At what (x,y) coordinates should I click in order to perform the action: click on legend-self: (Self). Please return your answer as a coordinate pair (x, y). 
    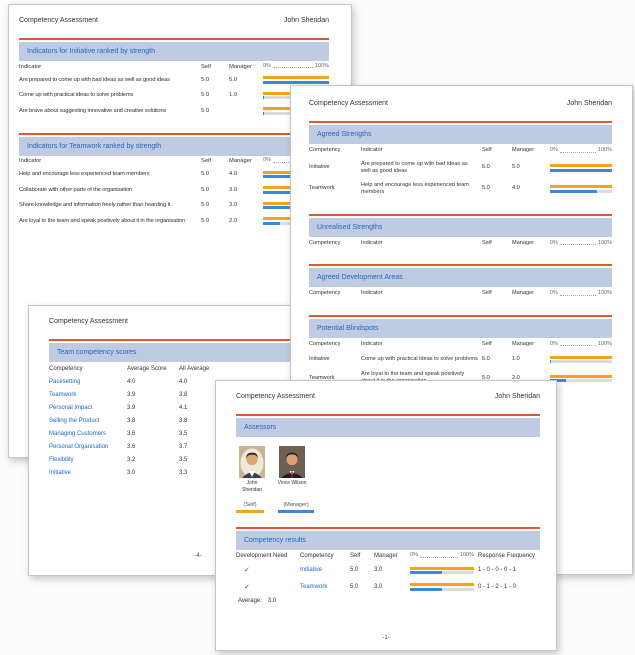
    Looking at the image, I should click on (250, 507).